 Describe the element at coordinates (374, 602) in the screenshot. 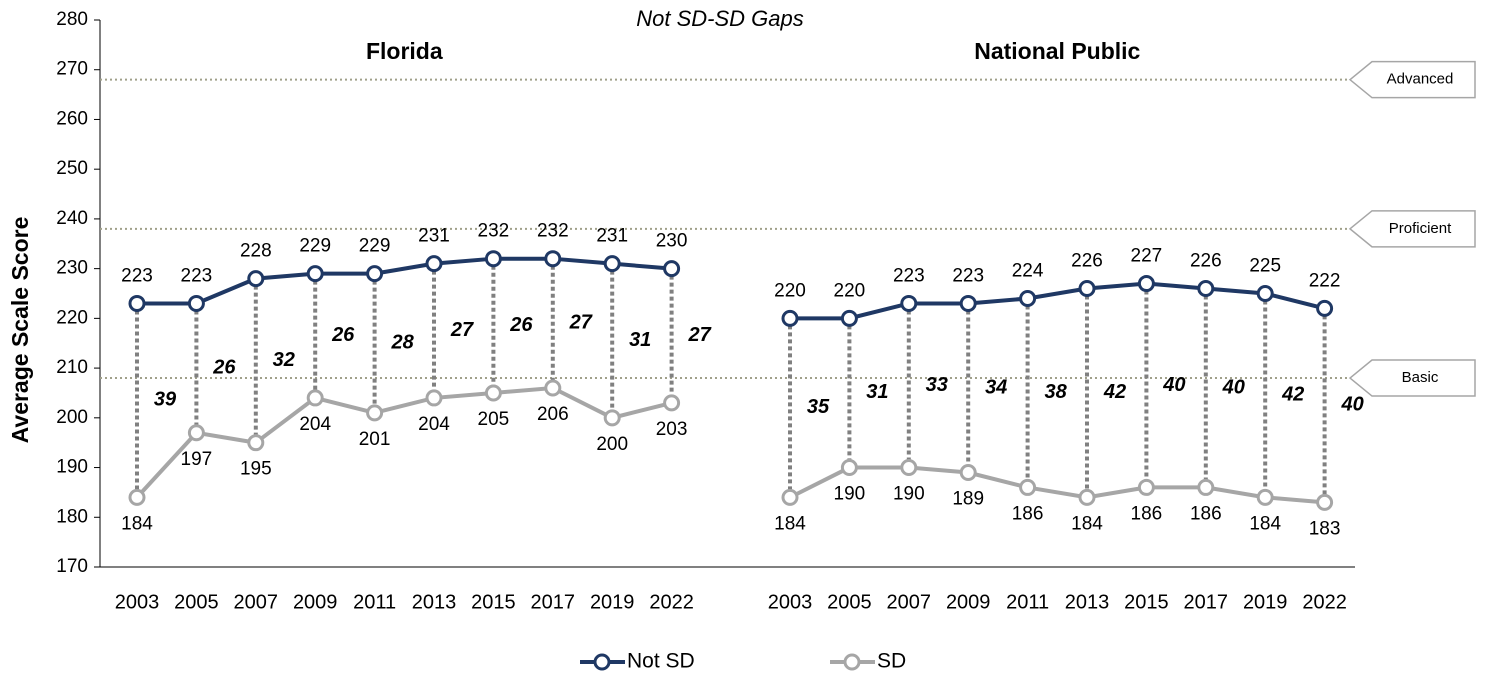

I see `x-tick-label: 2011` at that location.